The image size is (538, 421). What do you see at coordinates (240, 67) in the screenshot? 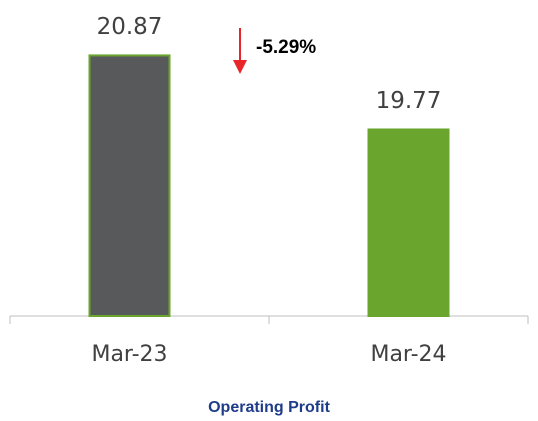
I see `annotation-arrowhead` at bounding box center [240, 67].